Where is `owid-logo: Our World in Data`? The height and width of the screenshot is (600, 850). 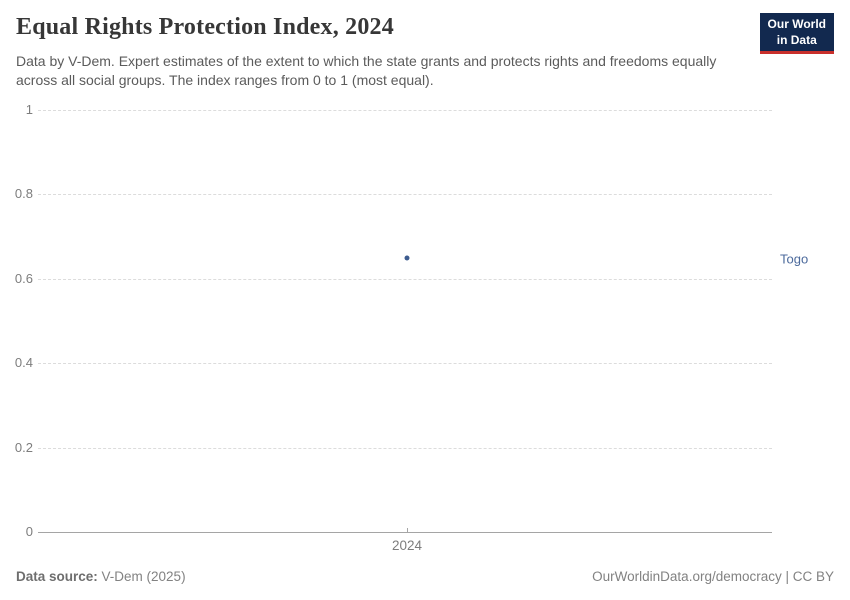
owid-logo: Our World in Data is located at coordinates (796, 34).